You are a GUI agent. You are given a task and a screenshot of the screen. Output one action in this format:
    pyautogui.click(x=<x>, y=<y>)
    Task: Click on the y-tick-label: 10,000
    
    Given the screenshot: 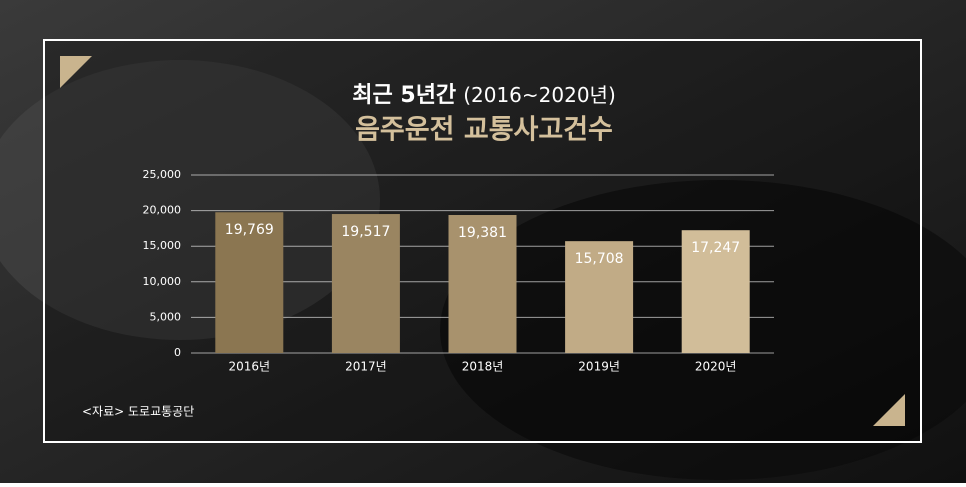 What is the action you would take?
    pyautogui.click(x=162, y=281)
    